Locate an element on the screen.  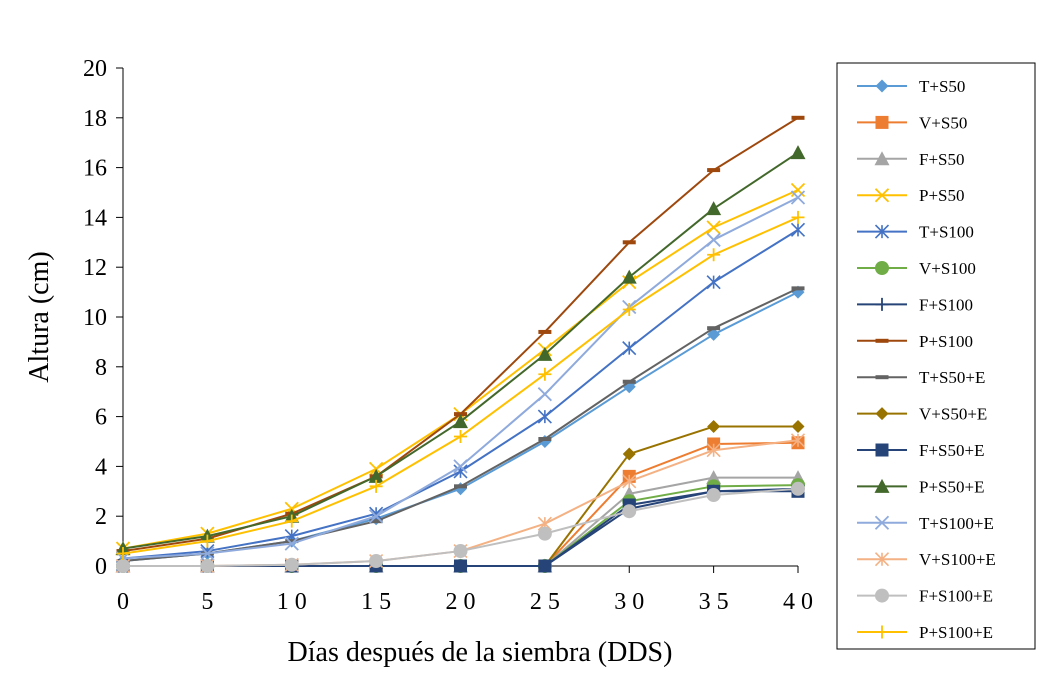
y-tick-label: 8 is located at coordinates (101, 368).